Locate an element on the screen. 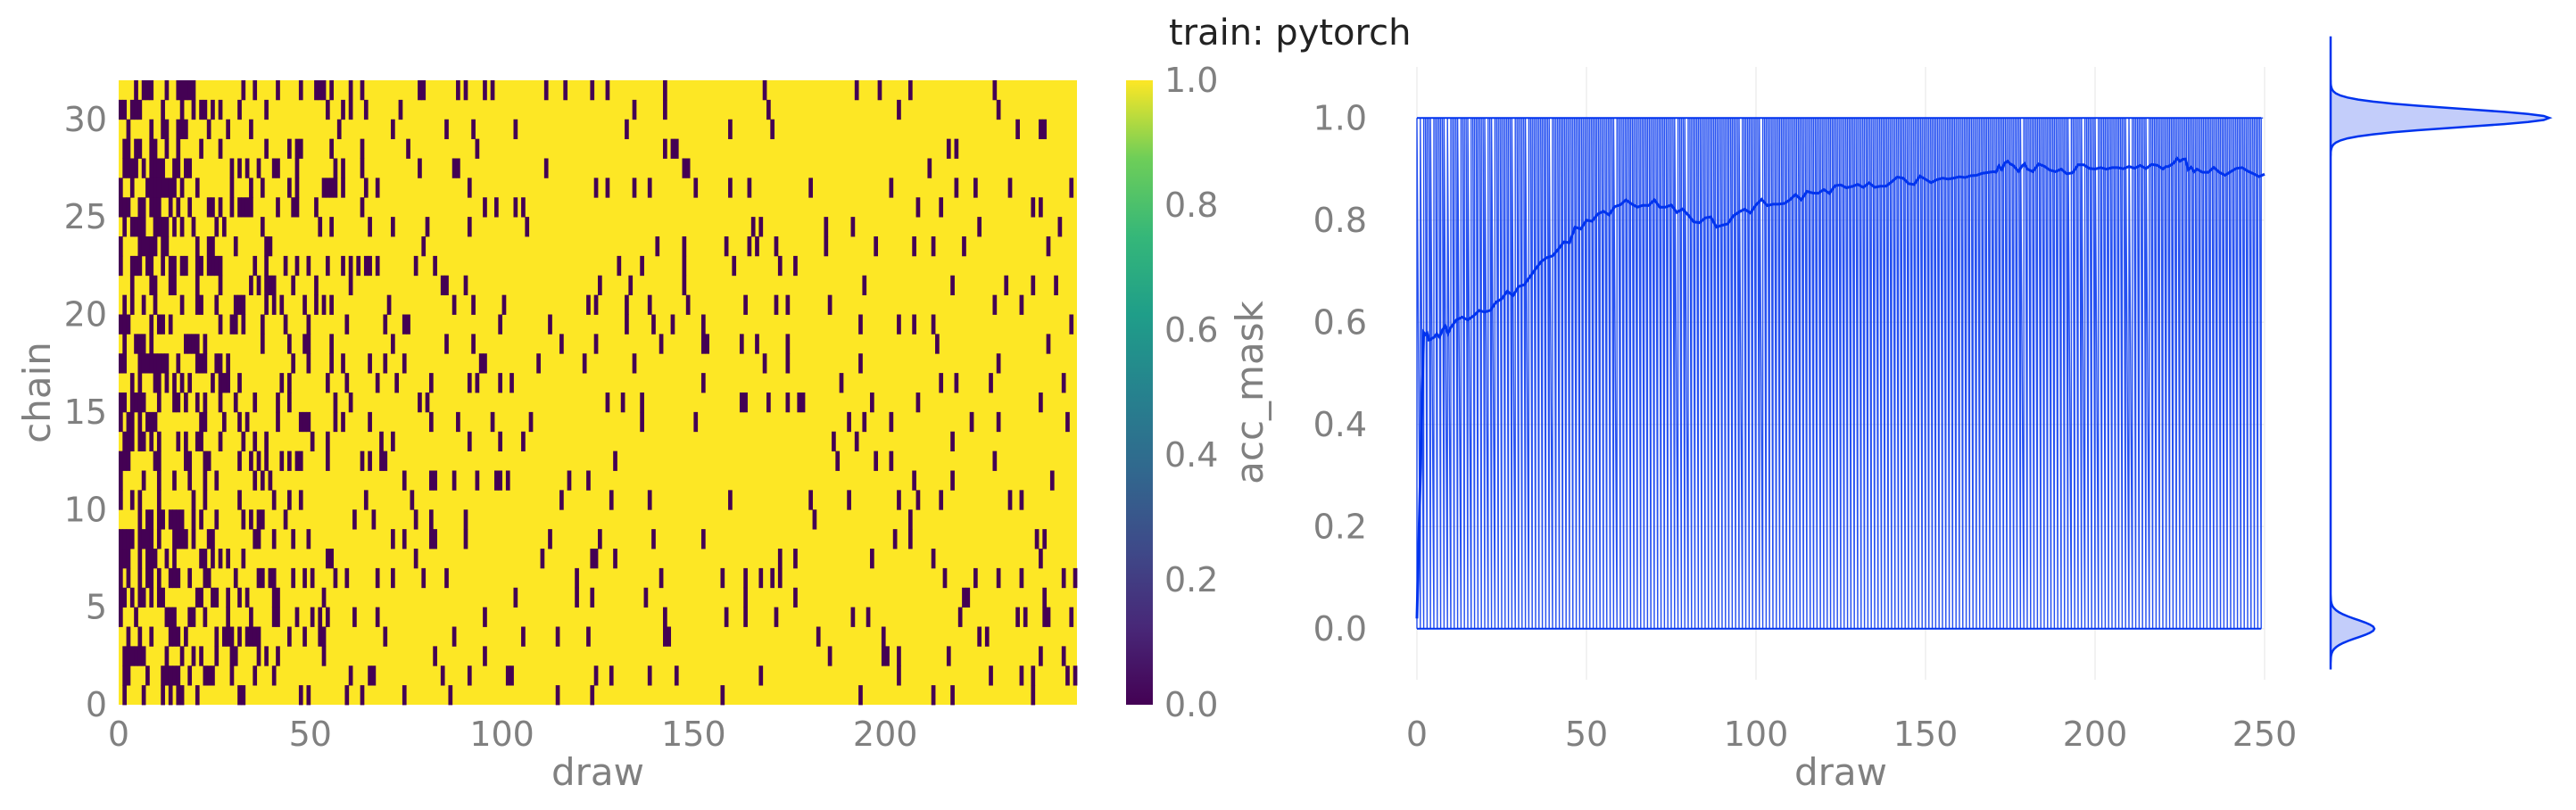 The width and height of the screenshot is (2576, 810). trace-y-tick-label: 0.6 is located at coordinates (1340, 322).